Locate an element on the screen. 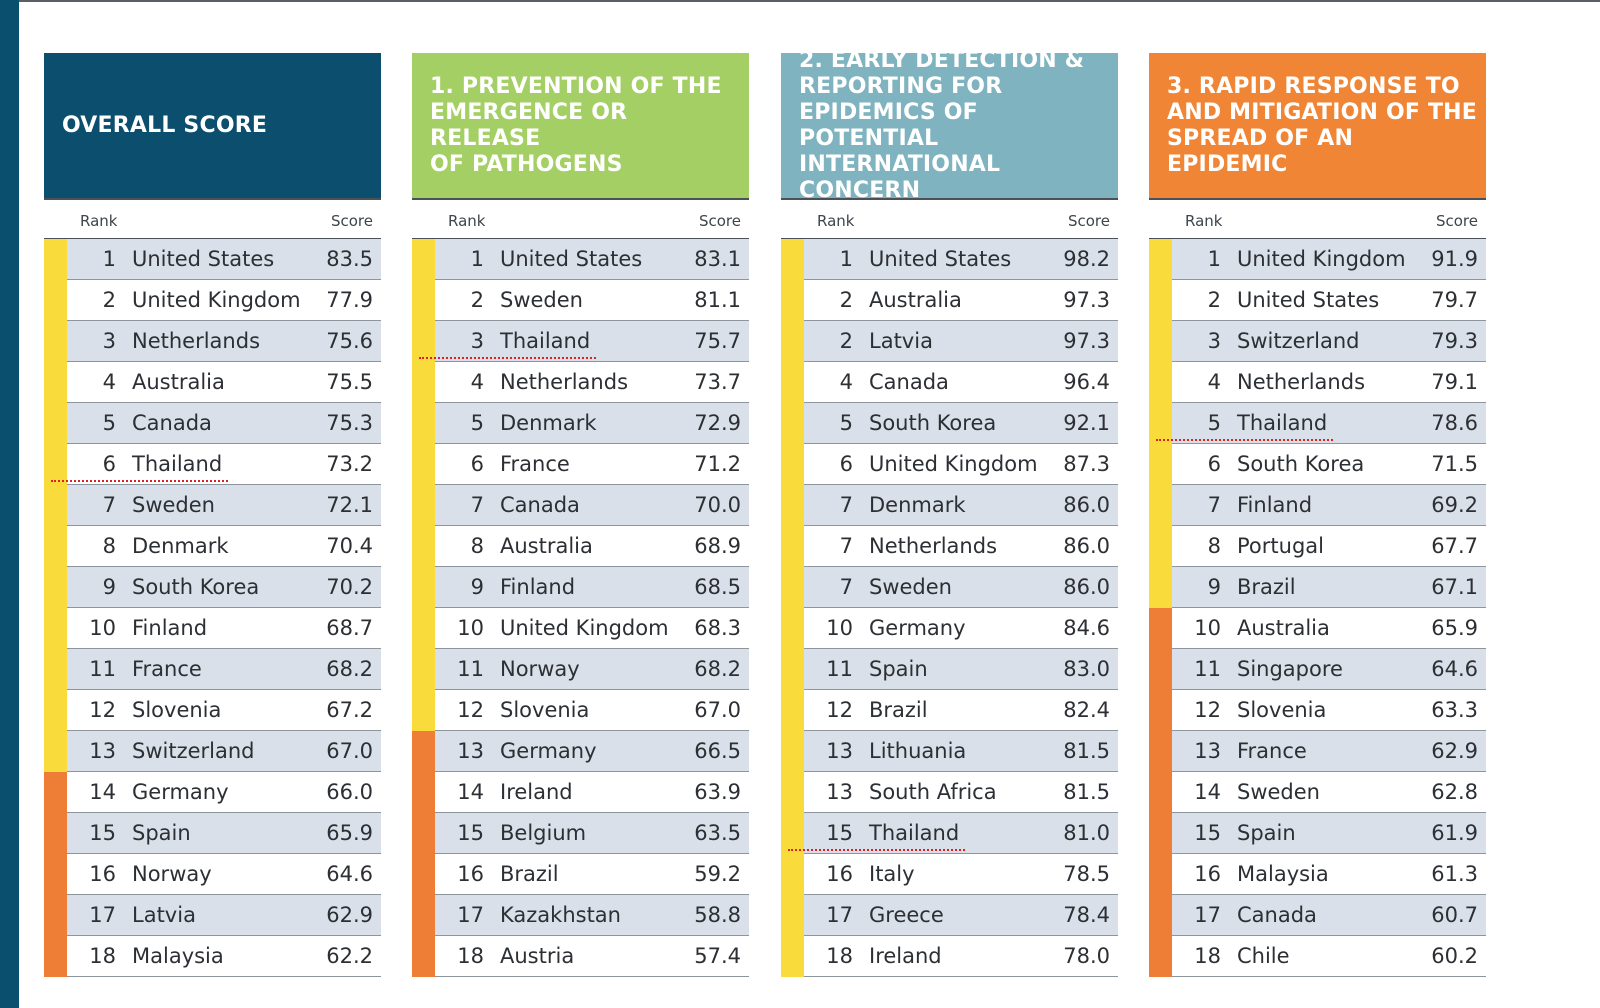 This screenshot has height=1008, width=1600. score-column-header: Score is located at coordinates (1088, 221).